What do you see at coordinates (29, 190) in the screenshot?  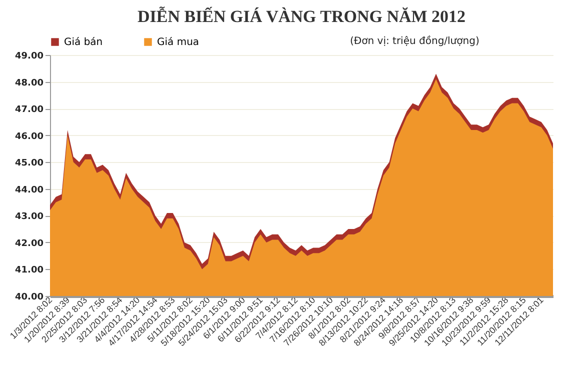 I see `y-tick-label: 44.00` at bounding box center [29, 190].